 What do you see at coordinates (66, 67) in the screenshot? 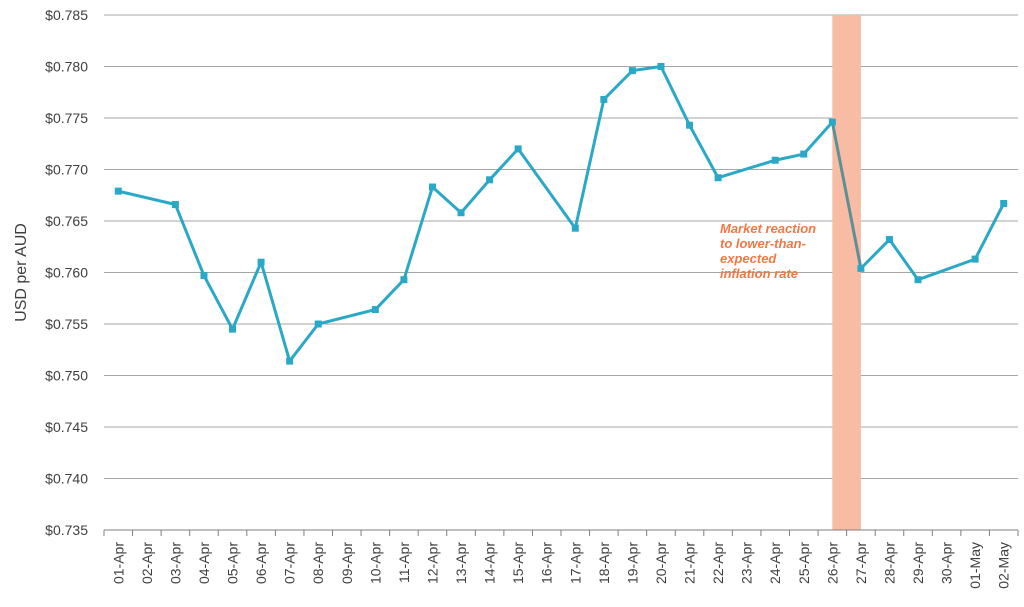
I see `y-tick-label: $0.780` at bounding box center [66, 67].